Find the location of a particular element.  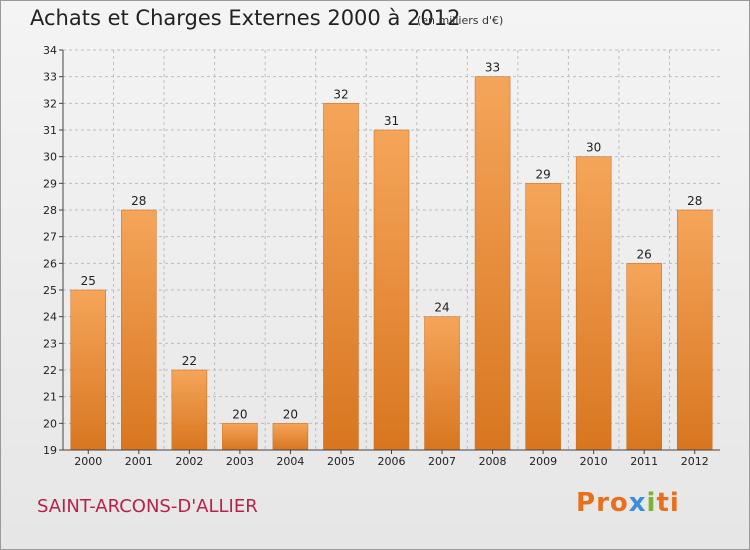

y-tick-label: 27 is located at coordinates (50, 237).